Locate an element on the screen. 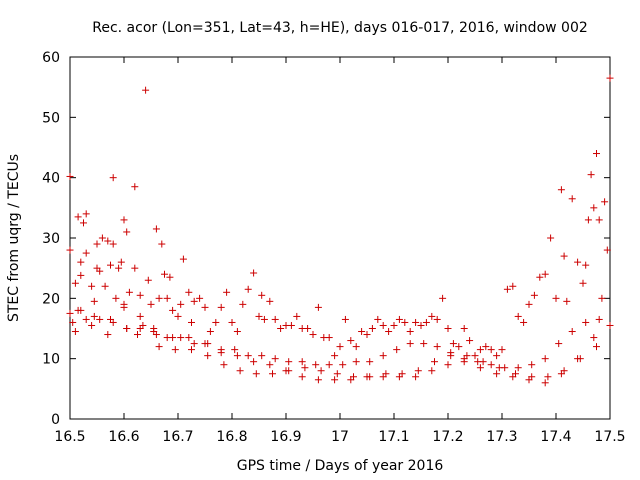 The image size is (640, 480). y-tick-label: 50 is located at coordinates (51, 118).